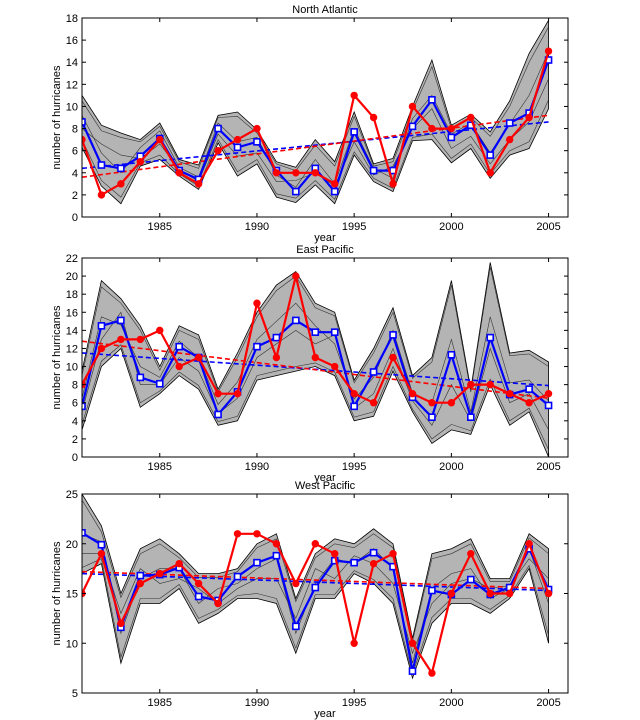  Describe the element at coordinates (140, 575) in the screenshot. I see `panel-3-series-1-point-1984` at that location.